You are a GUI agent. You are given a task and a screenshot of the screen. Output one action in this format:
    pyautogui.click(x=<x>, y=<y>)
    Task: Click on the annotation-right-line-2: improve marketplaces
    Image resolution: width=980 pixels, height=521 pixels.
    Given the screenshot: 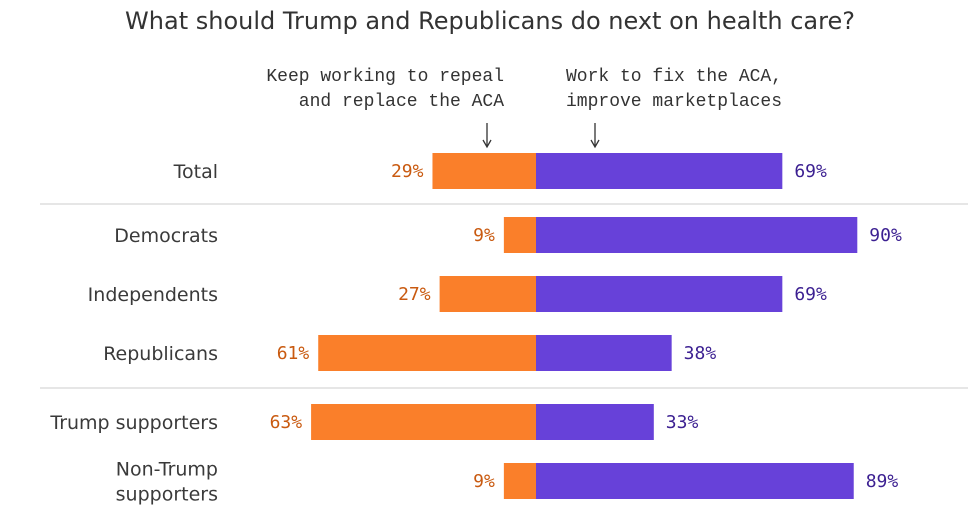 What is the action you would take?
    pyautogui.click(x=674, y=102)
    